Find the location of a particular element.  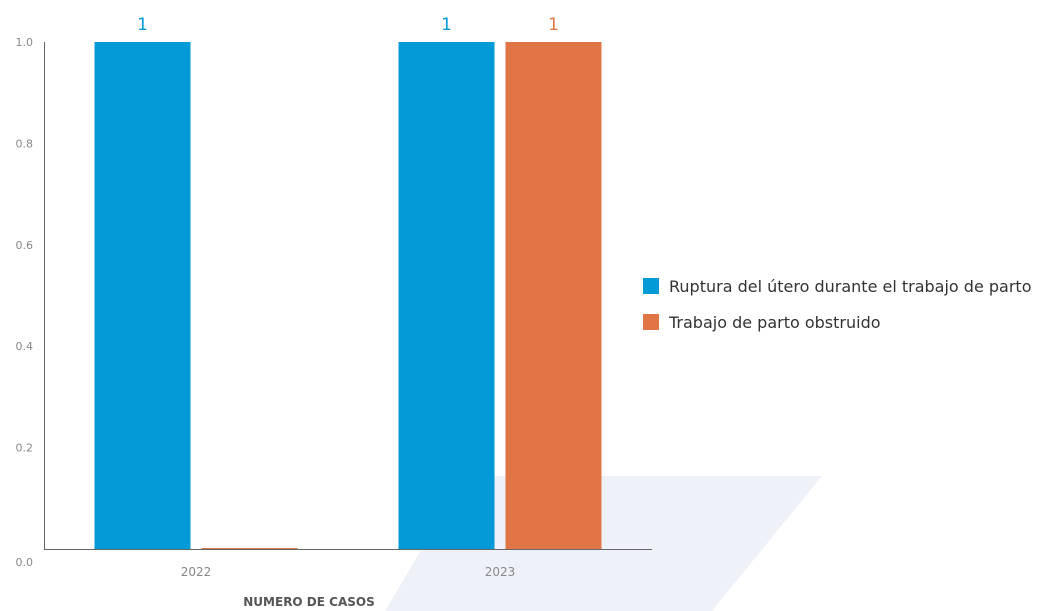

legend-label-series-2: Trabajo de parto obstruido is located at coordinates (775, 322).